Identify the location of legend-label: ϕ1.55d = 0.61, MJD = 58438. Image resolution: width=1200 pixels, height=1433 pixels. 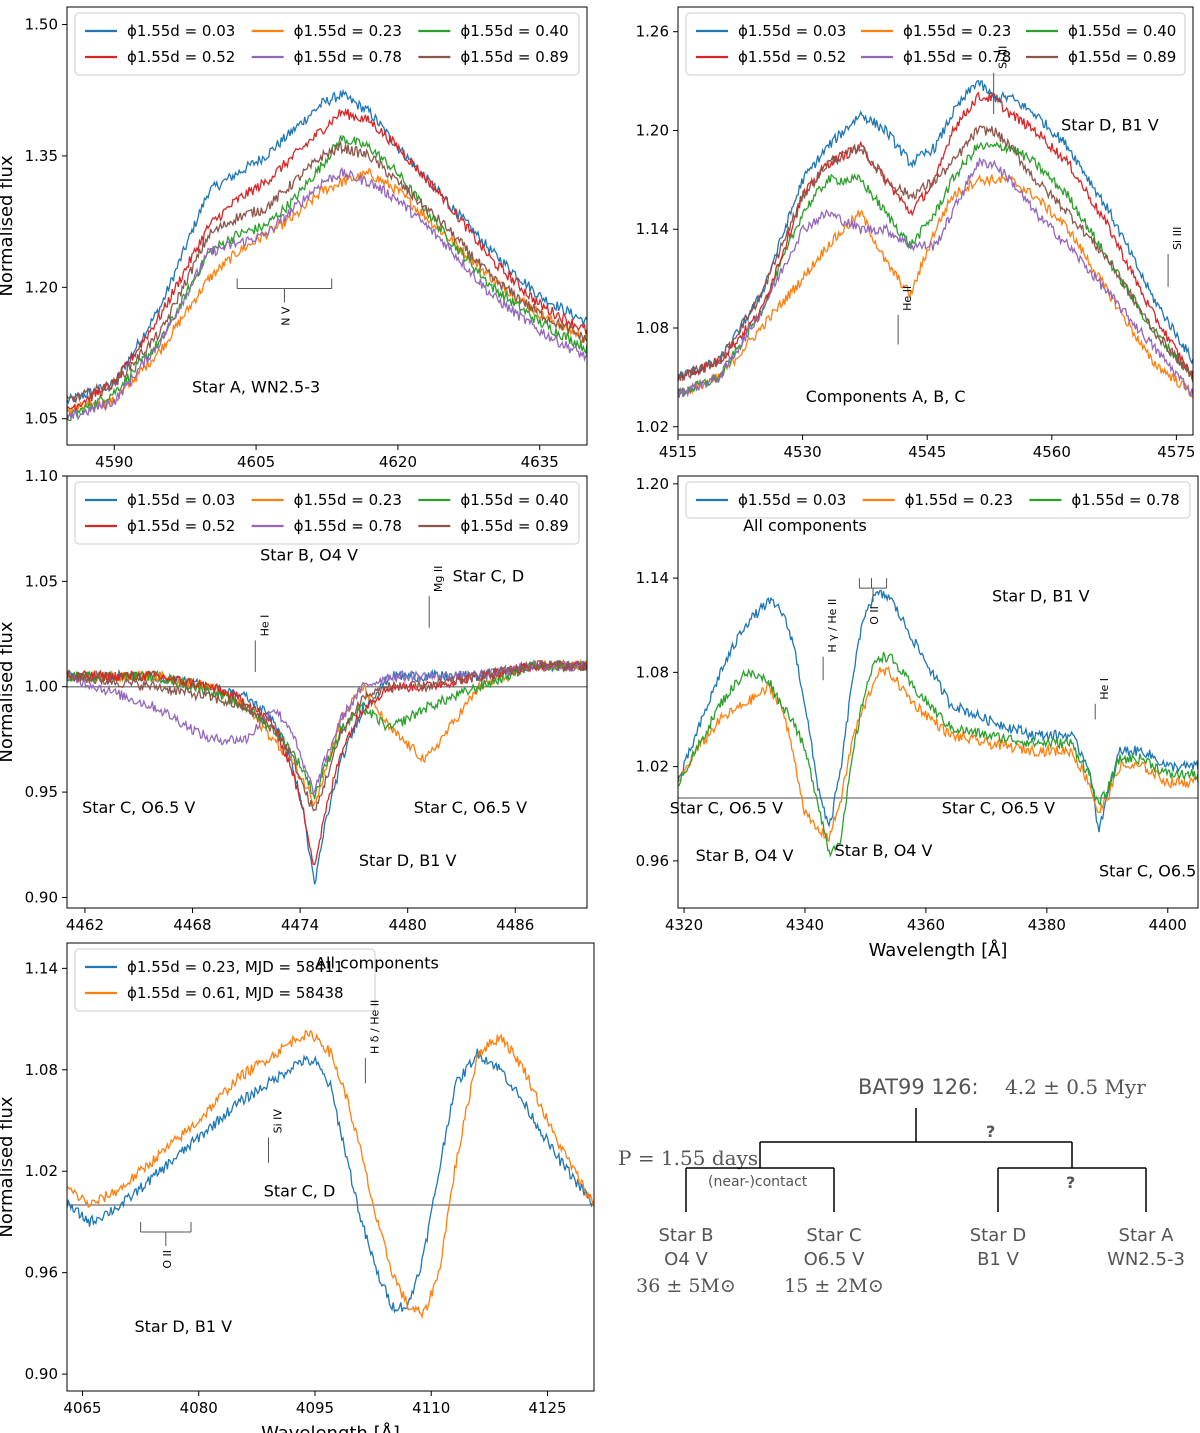
(235, 993).